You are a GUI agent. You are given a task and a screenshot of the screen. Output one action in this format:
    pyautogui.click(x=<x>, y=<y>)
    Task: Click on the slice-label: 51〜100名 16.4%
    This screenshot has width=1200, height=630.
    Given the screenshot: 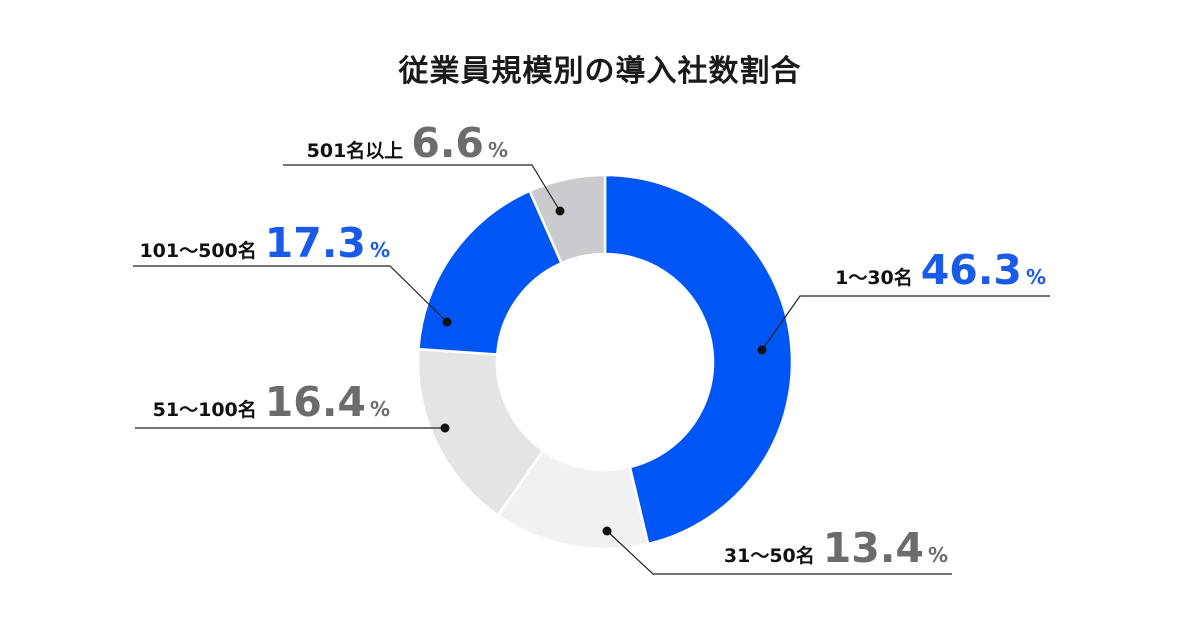 What is the action you would take?
    pyautogui.click(x=271, y=402)
    